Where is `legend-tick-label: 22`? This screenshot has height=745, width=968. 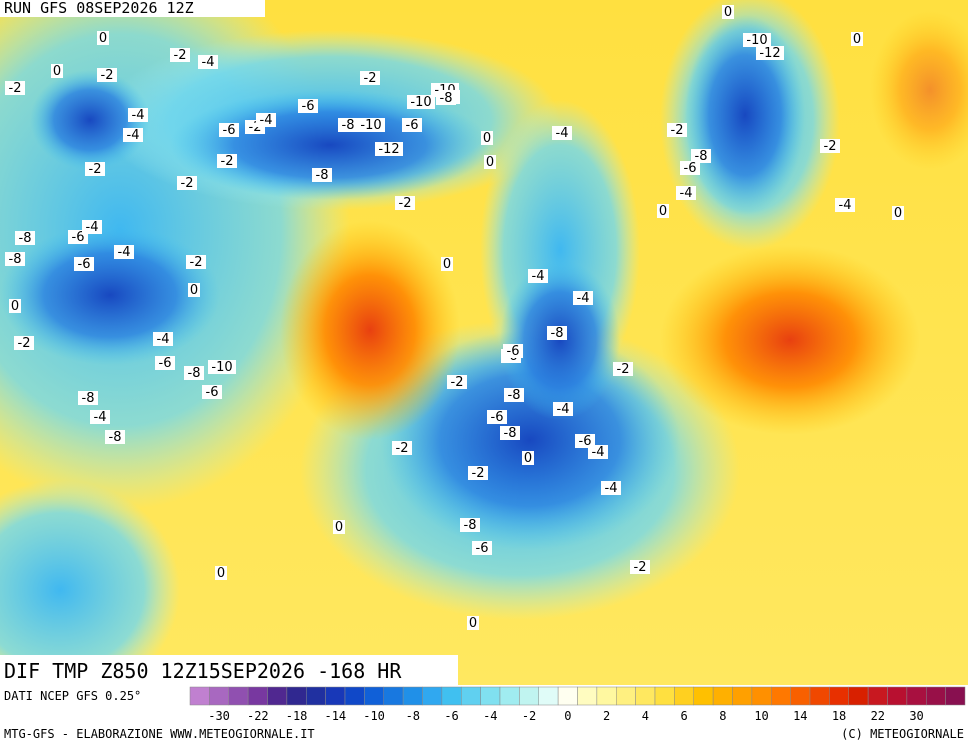 legend-tick-label: 22 is located at coordinates (878, 716).